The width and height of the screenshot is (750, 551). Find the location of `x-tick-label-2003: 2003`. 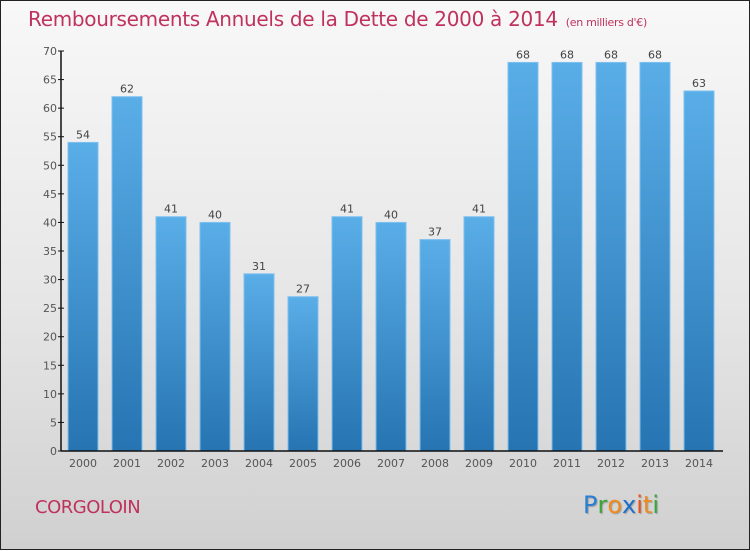

x-tick-label-2003: 2003 is located at coordinates (215, 463).